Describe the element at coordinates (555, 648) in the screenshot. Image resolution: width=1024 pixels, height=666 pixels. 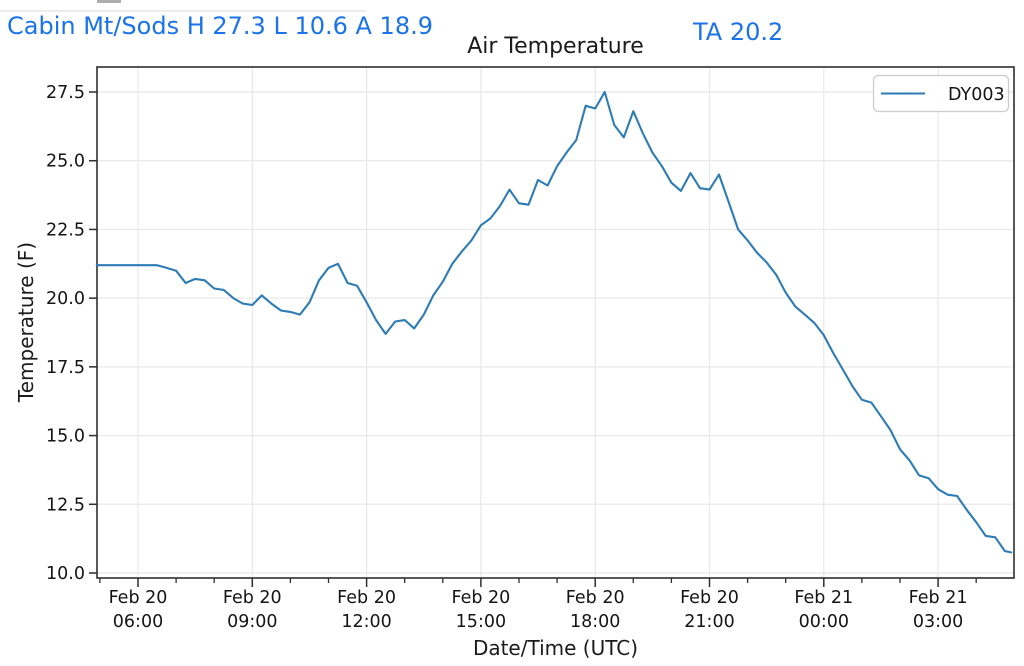
I see `x-axis-label: Date/Time (UTC)` at that location.